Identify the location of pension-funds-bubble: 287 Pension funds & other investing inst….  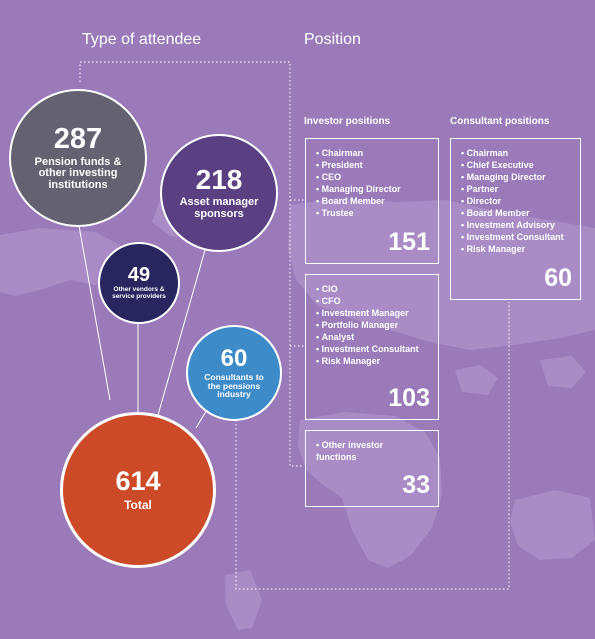
(78, 158).